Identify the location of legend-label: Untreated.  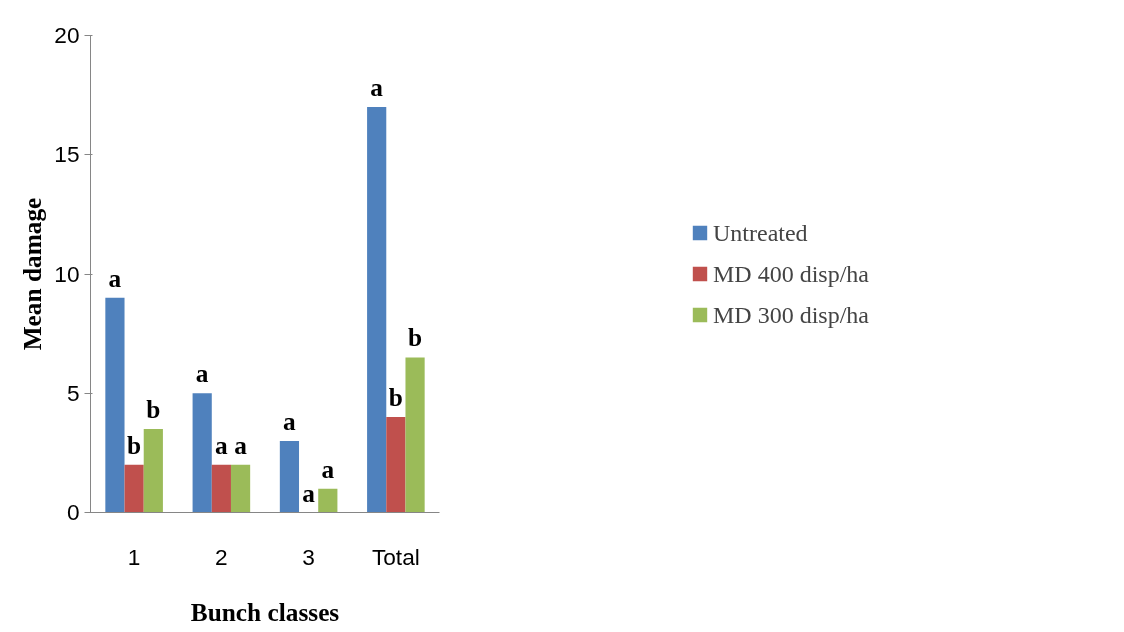
(760, 232).